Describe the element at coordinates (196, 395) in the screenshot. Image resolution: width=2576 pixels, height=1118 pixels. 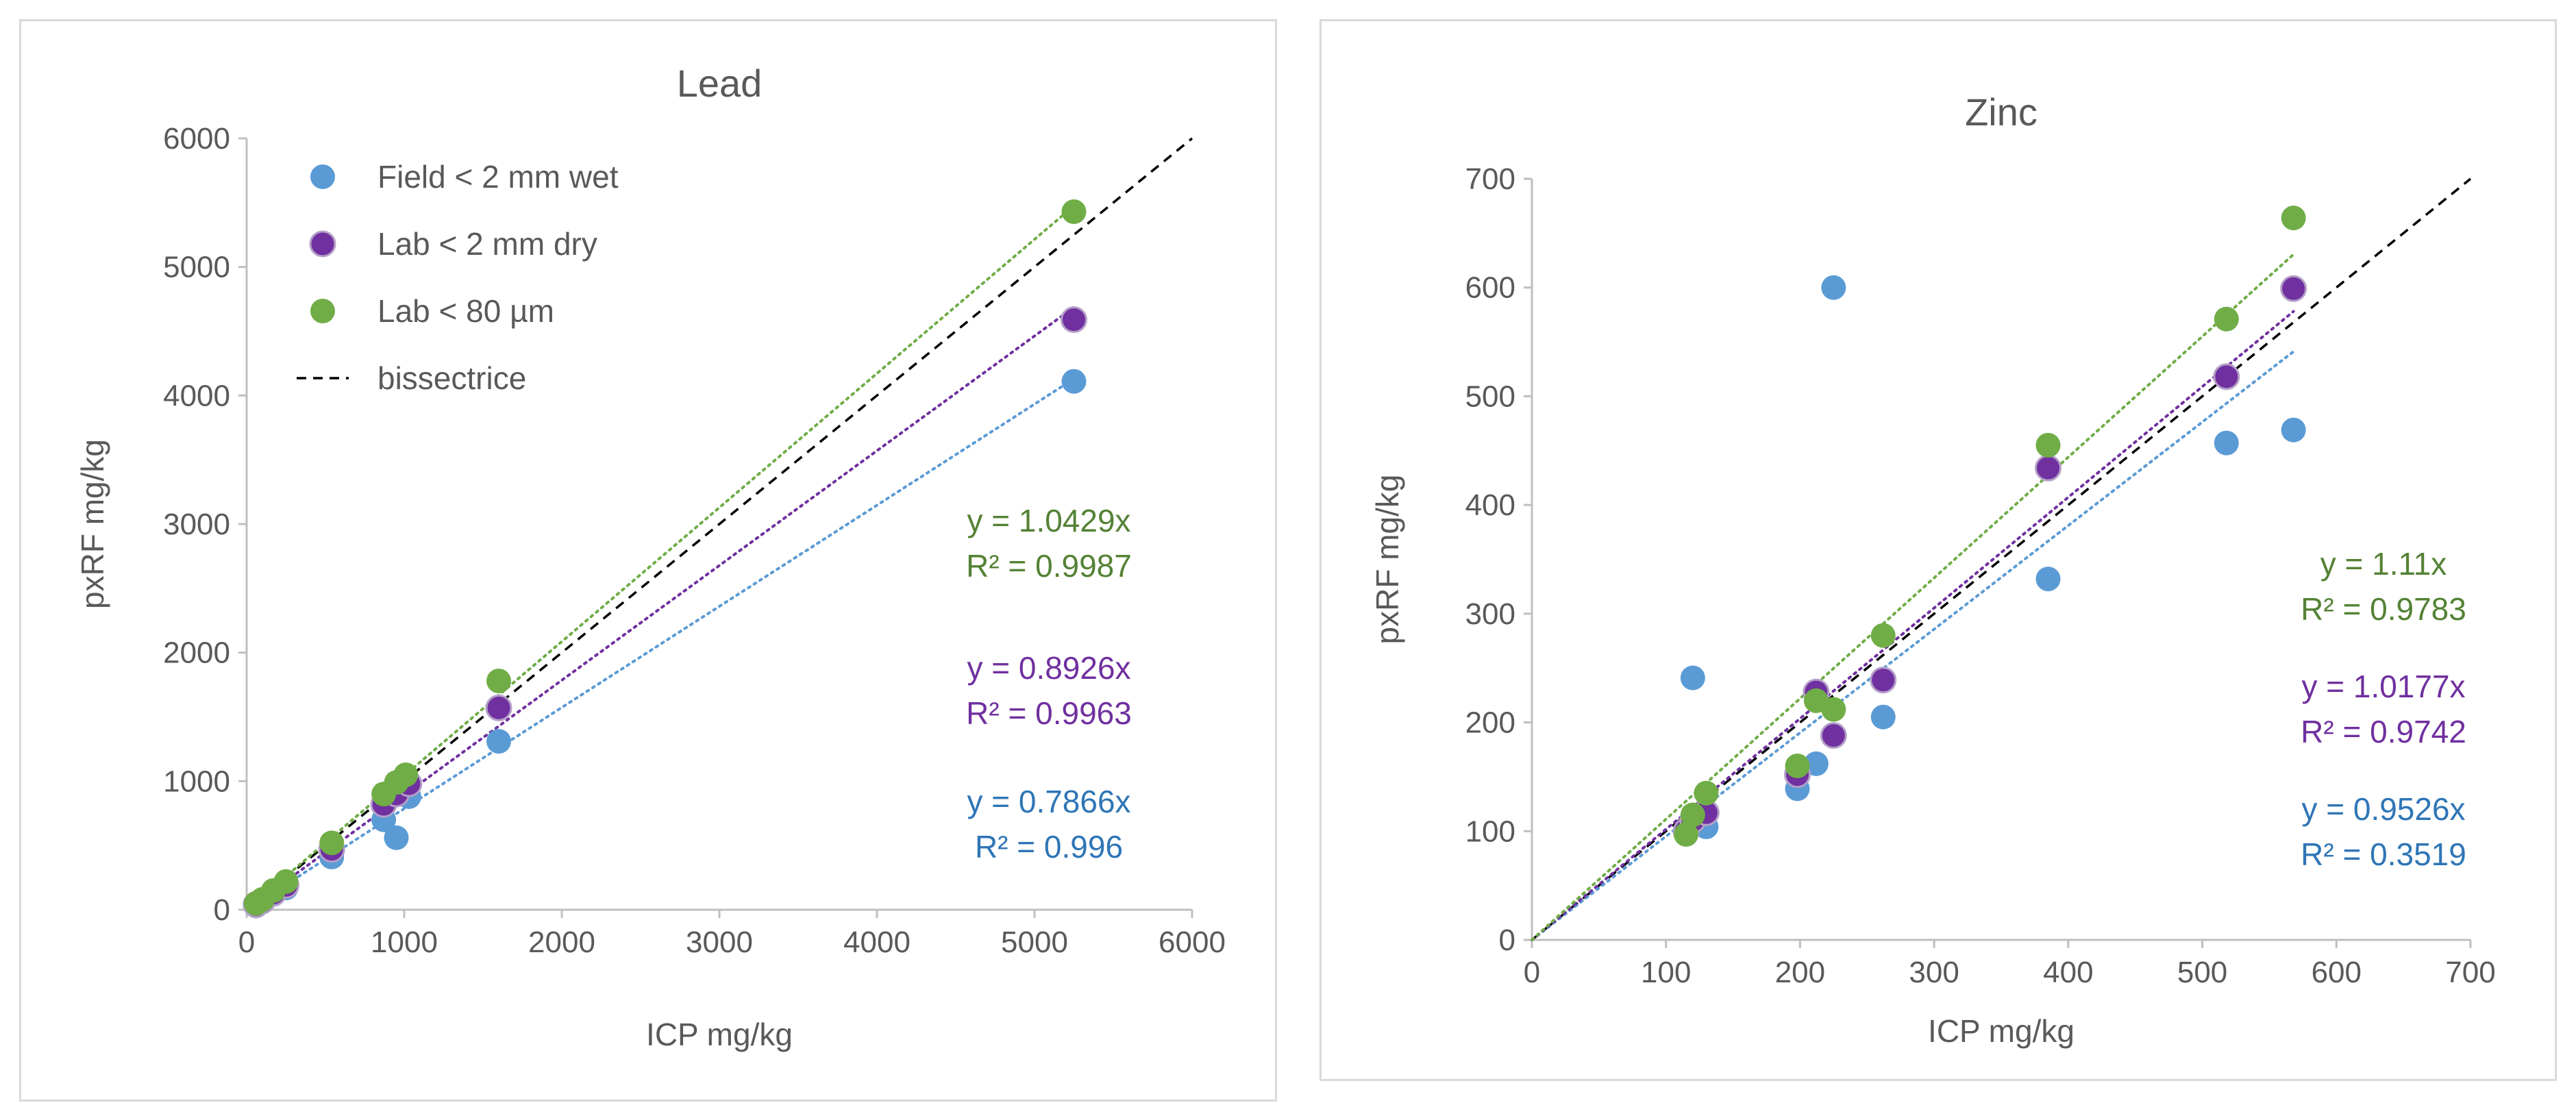
I see `y-tick-label: 4000` at that location.